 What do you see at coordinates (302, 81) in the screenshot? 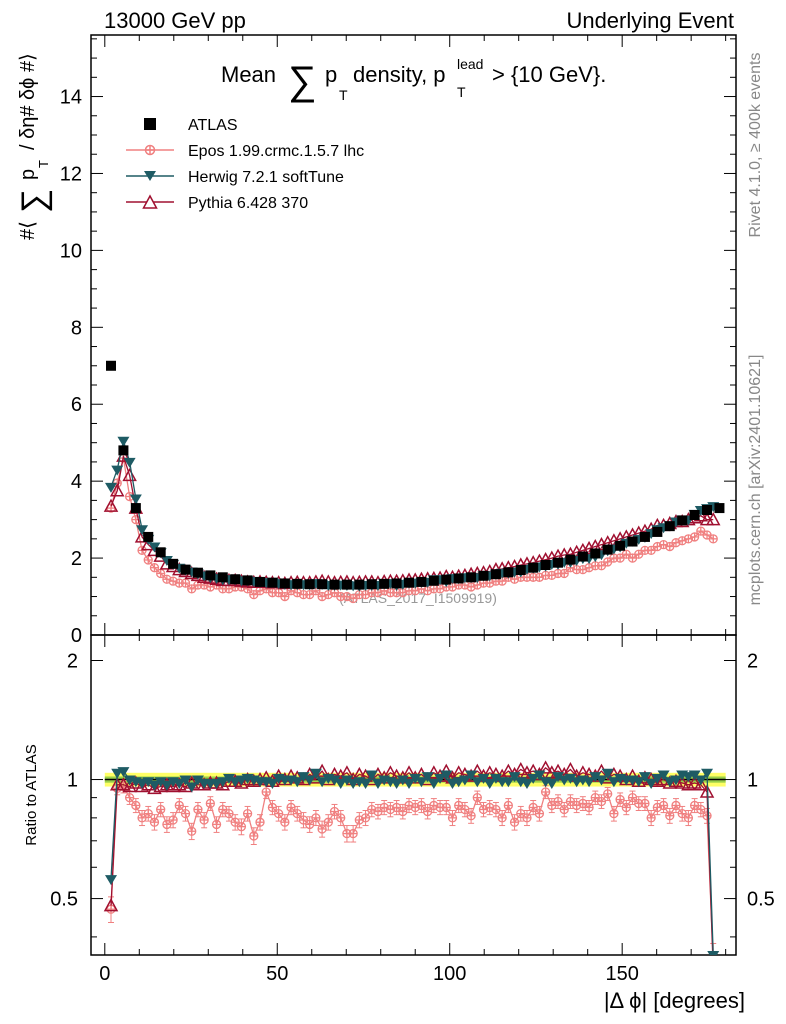
I see `title-sum-symbol: ∑` at bounding box center [302, 81].